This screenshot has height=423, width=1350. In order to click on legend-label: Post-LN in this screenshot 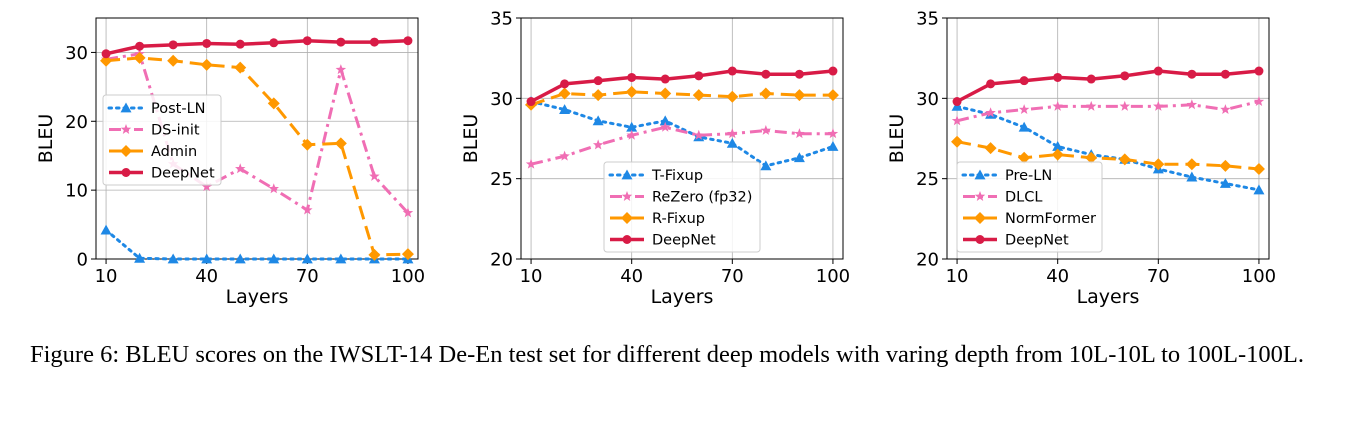, I will do `click(178, 109)`.